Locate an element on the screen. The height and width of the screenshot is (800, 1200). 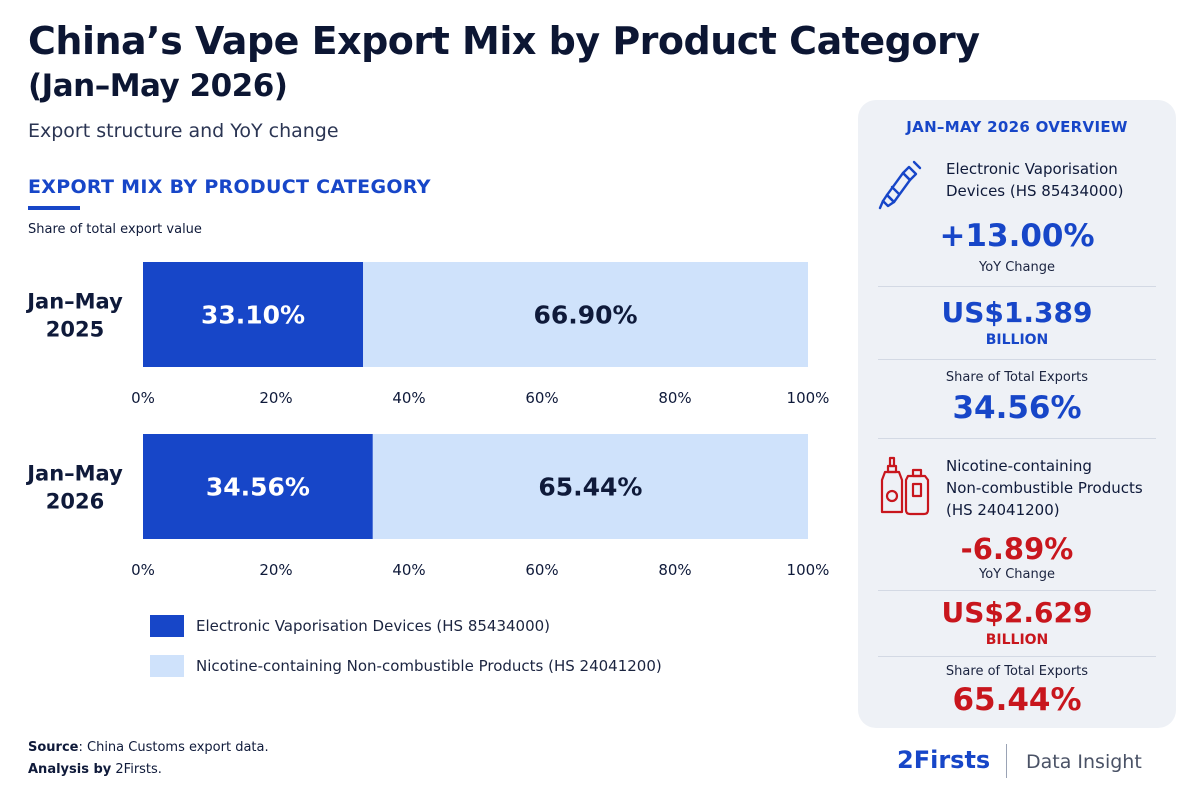
analysis-note: Analysis by 2Firsts. is located at coordinates (95, 769).